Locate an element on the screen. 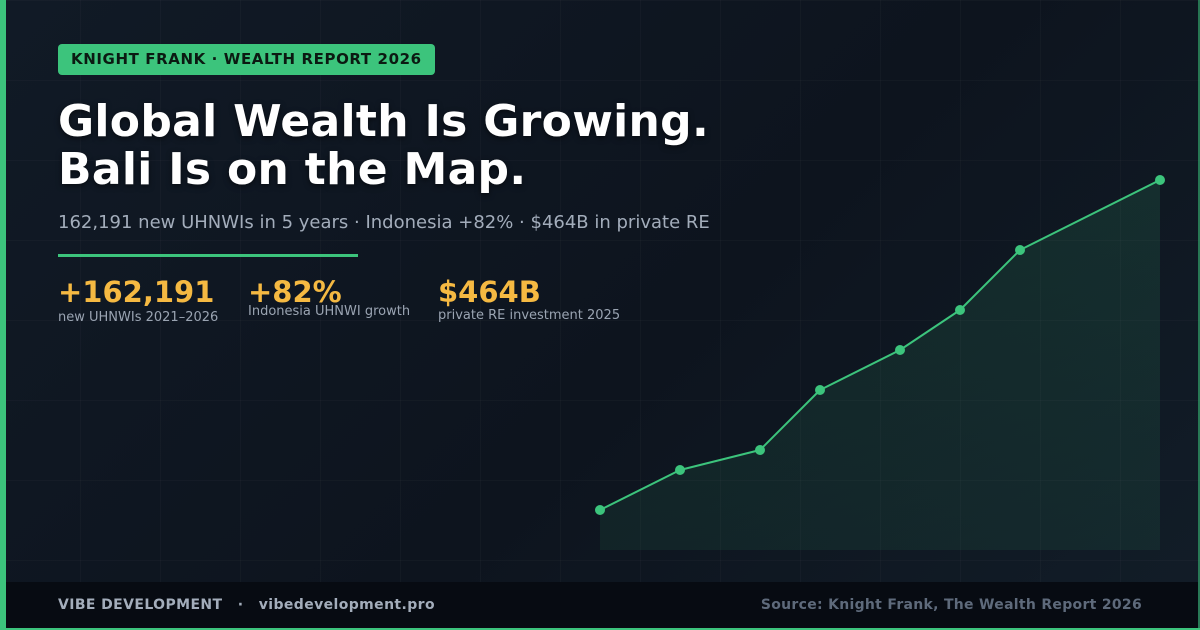 Image resolution: width=1200 pixels, height=630 pixels. stat-label: Indonesia UHNWI growth is located at coordinates (329, 311).